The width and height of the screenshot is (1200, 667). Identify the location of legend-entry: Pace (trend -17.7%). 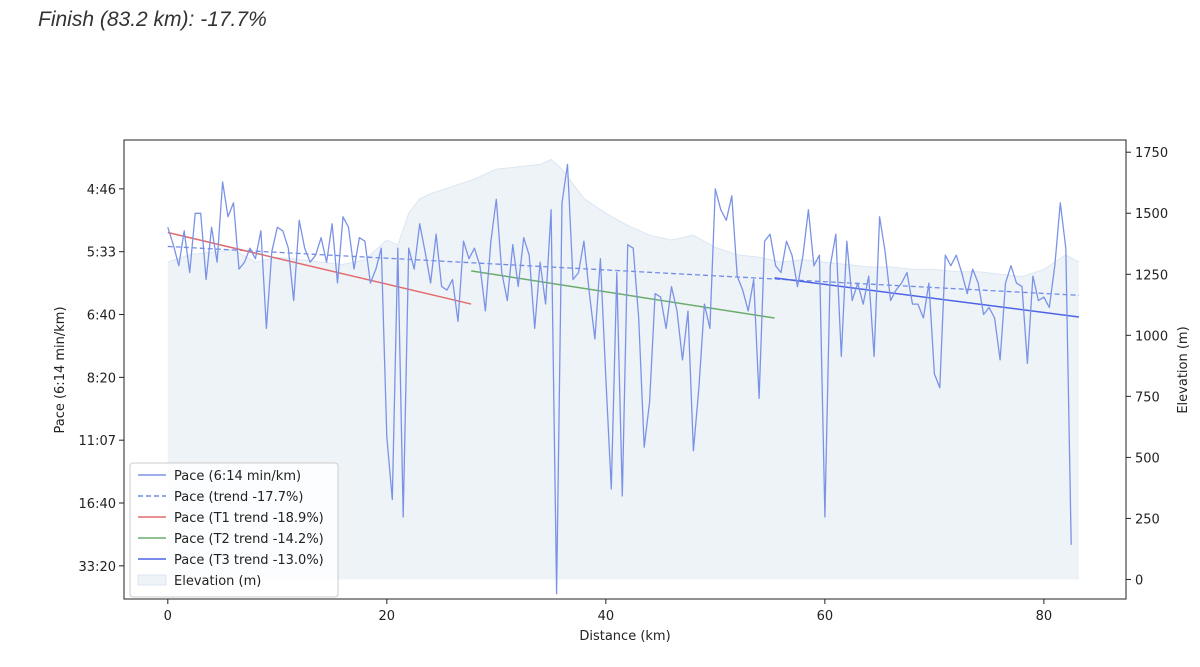
(238, 497).